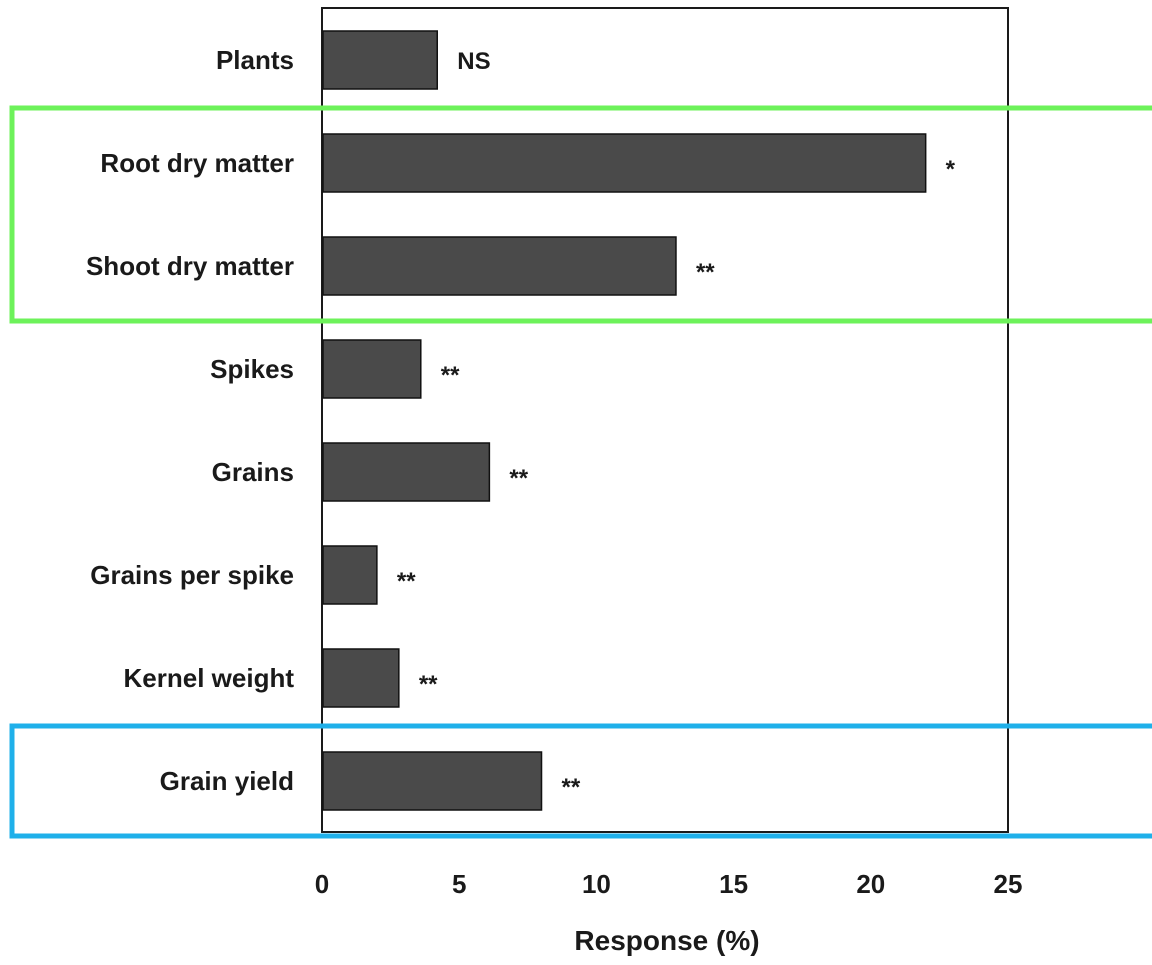  Describe the element at coordinates (253, 472) in the screenshot. I see `category-label-grains: Grains` at that location.